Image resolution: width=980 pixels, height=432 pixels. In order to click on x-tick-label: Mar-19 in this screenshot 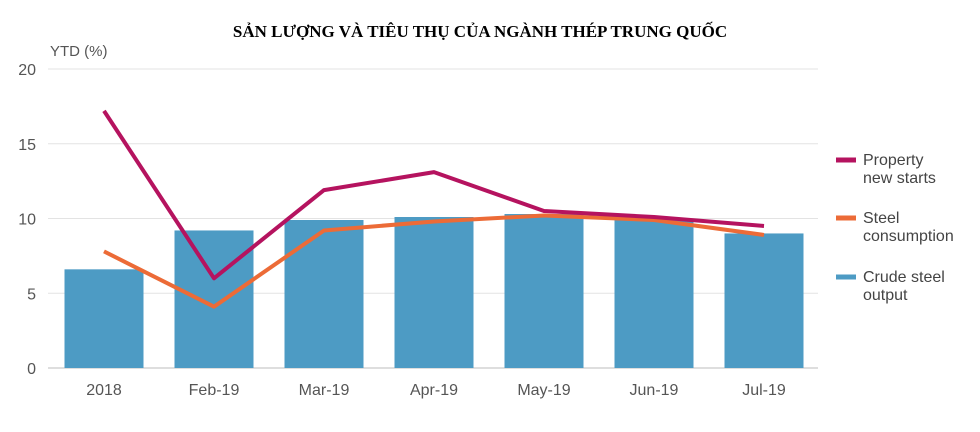, I will do `click(324, 390)`.